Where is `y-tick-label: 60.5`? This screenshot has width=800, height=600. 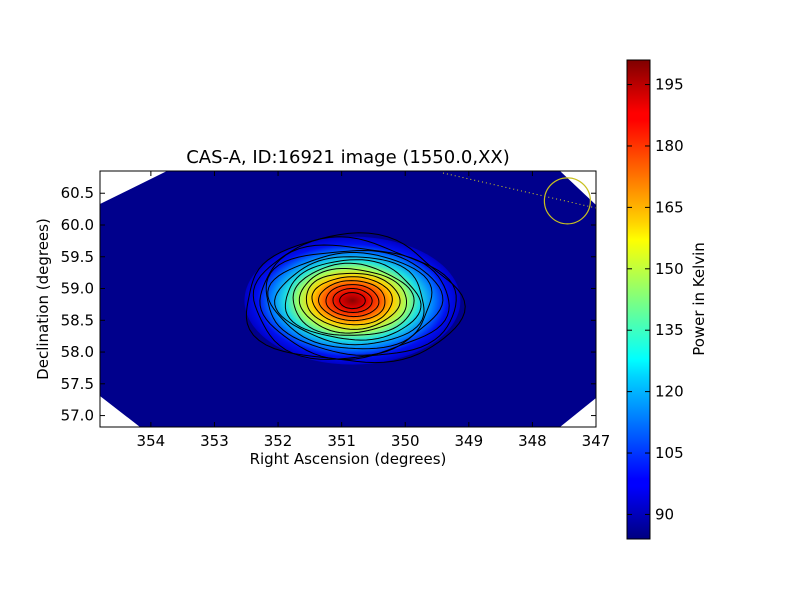
y-tick-label: 60.5 is located at coordinates (77, 193).